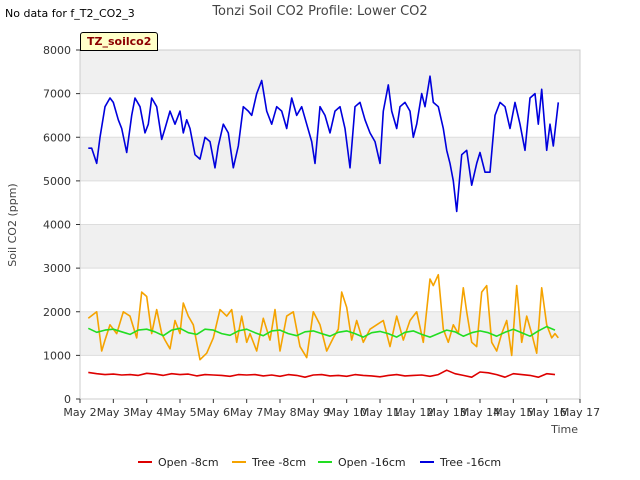 The height and width of the screenshot is (480, 640). I want to click on x-tick-label: May 13, so click(447, 412).